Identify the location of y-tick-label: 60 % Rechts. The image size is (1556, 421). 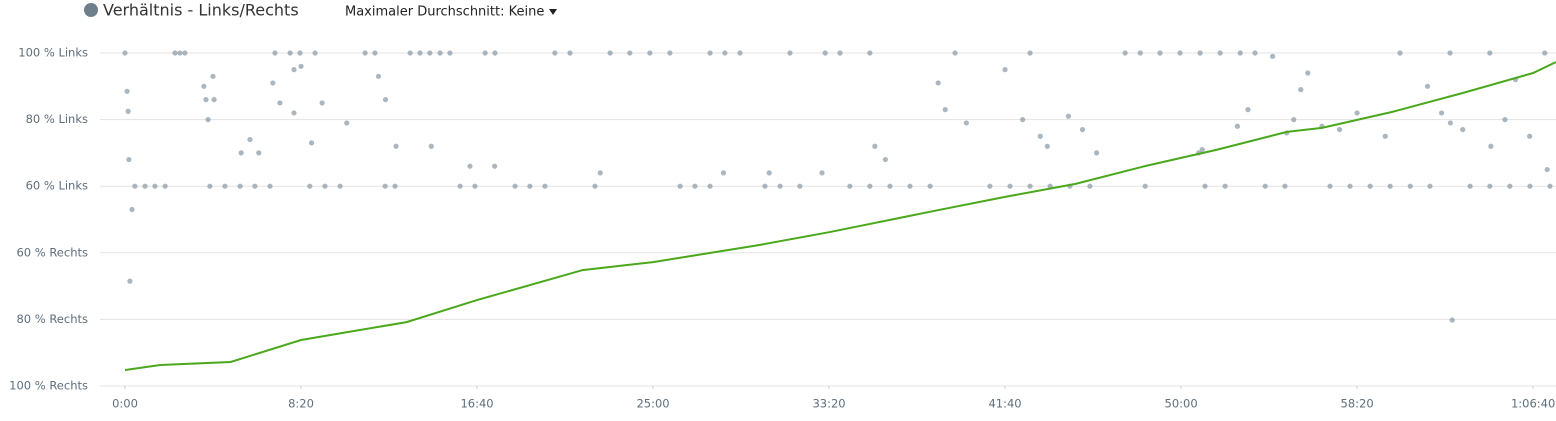
(52, 252).